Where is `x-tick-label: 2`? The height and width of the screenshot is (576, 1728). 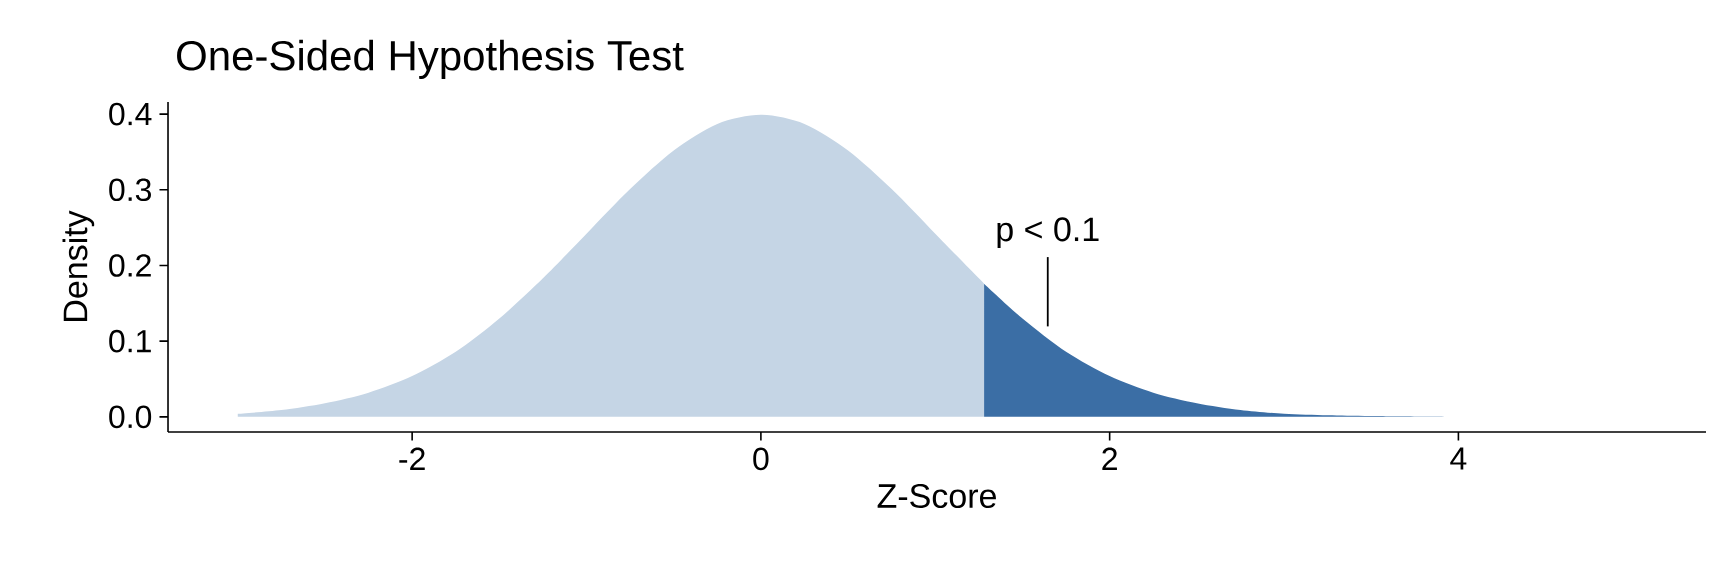 x-tick-label: 2 is located at coordinates (1109, 458).